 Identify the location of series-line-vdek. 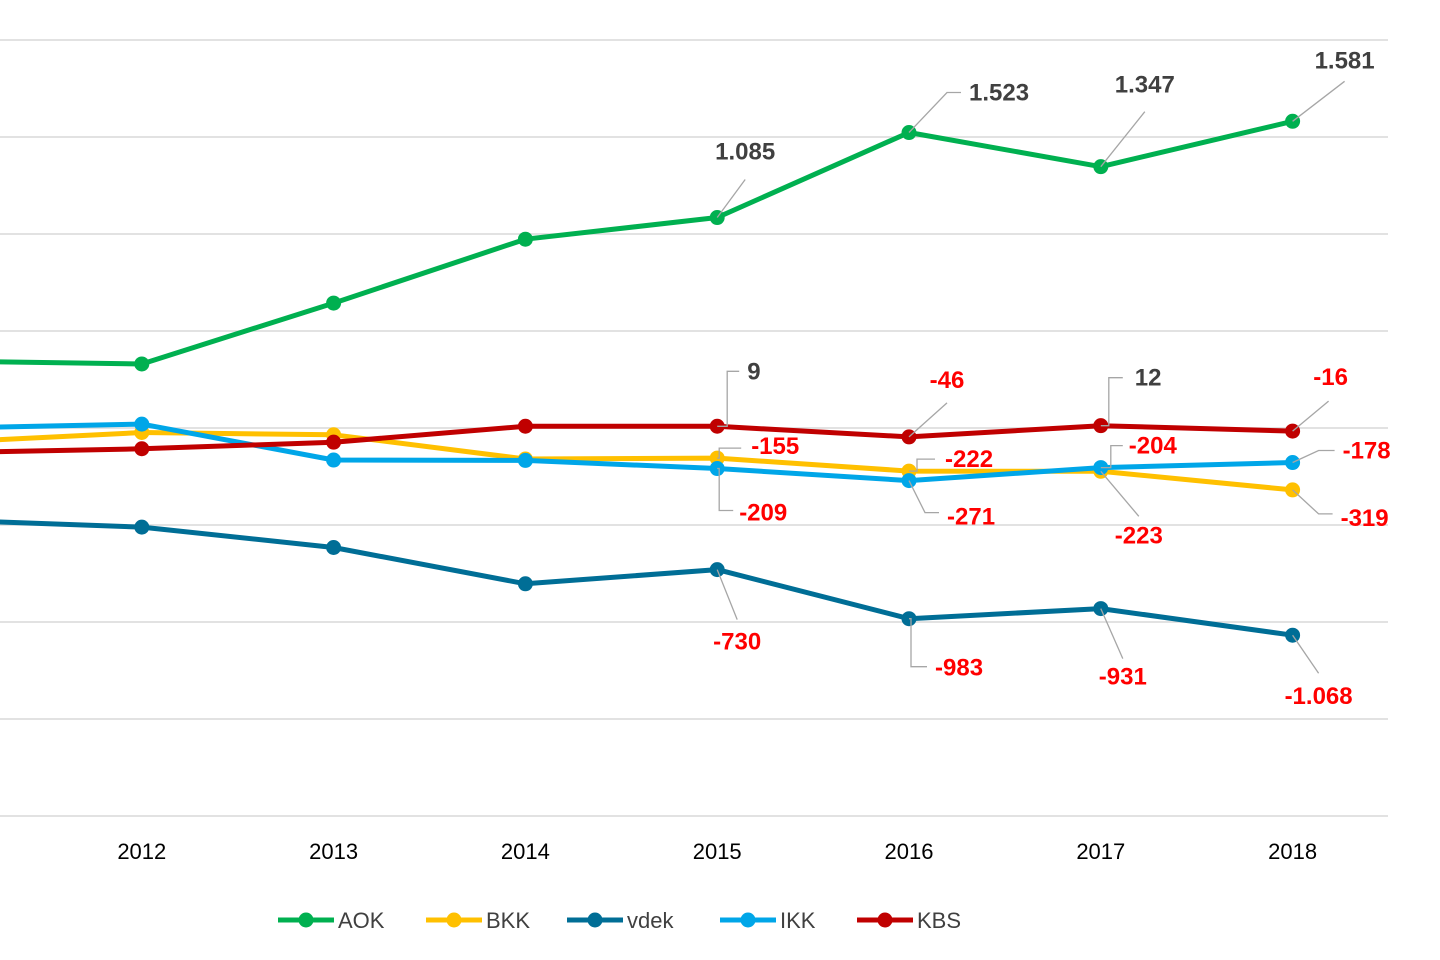
(648, 578).